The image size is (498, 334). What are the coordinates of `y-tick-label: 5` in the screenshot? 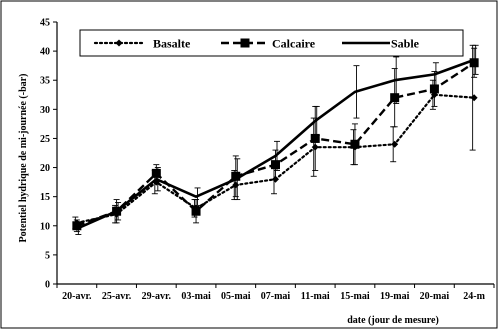 It's located at (47, 255).